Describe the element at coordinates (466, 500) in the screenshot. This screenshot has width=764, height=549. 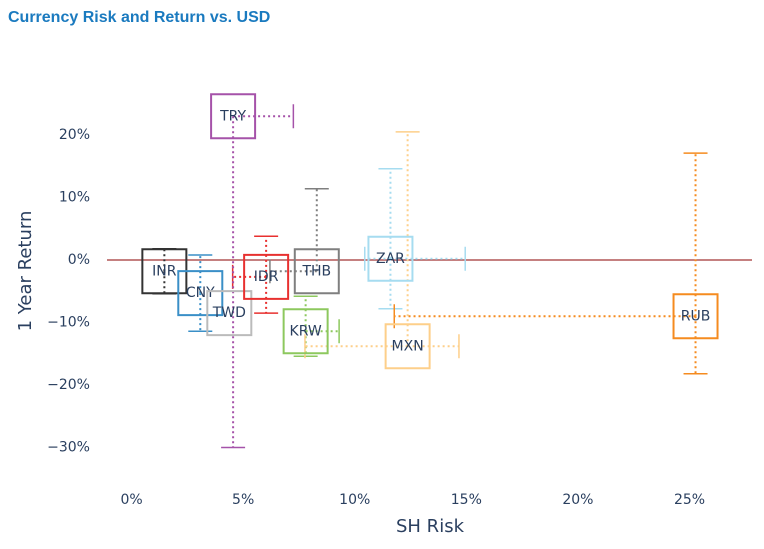
I see `x-tick-label: 15%` at that location.